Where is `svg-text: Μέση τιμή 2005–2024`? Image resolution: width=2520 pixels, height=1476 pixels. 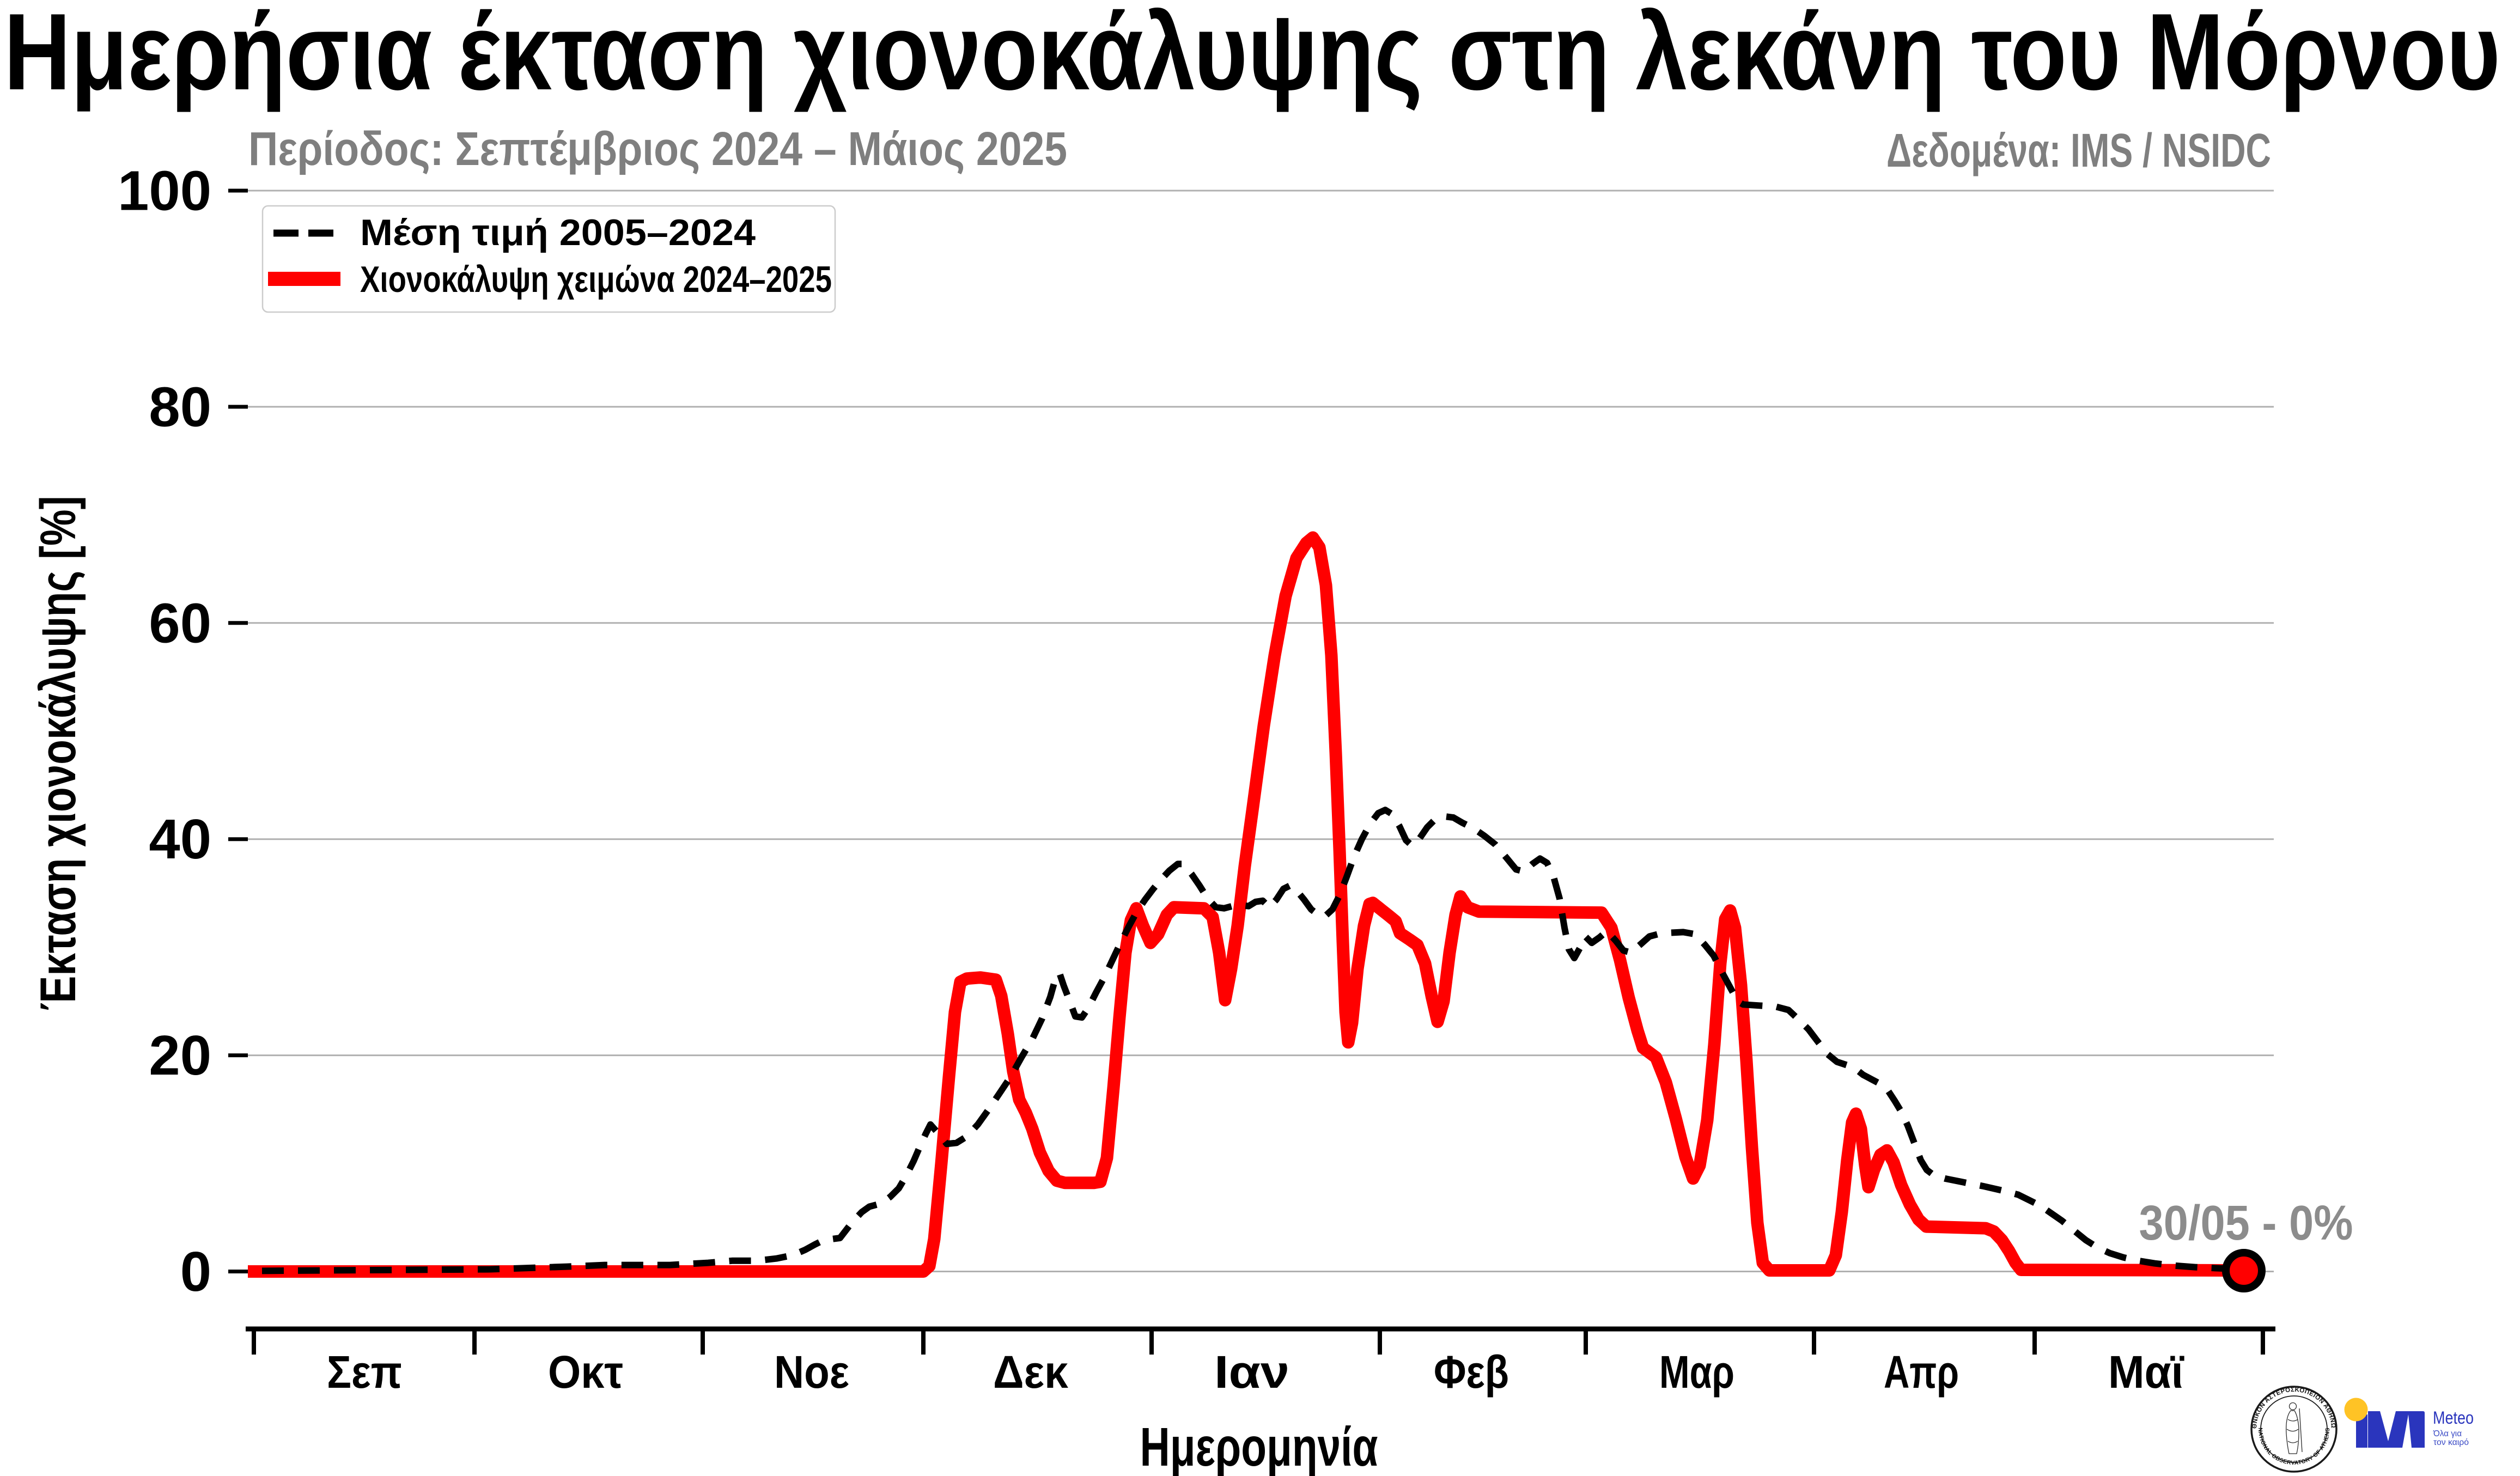 svg-text: Μέση τιμή 2005–2024 is located at coordinates (558, 232).